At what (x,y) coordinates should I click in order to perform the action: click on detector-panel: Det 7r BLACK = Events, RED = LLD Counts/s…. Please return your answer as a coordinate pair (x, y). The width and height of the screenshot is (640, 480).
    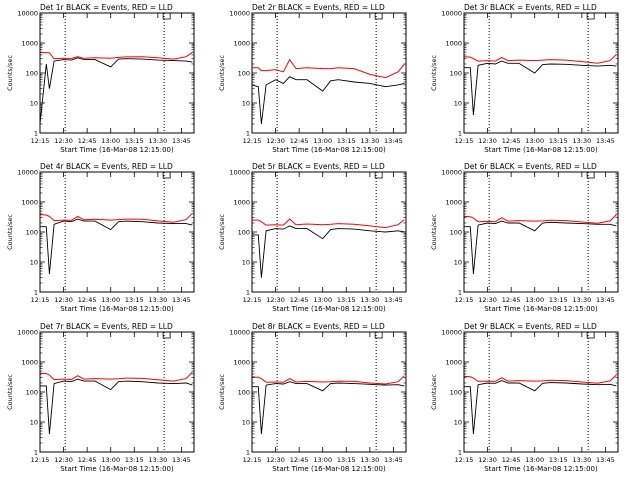
    Looking at the image, I should click on (100, 397).